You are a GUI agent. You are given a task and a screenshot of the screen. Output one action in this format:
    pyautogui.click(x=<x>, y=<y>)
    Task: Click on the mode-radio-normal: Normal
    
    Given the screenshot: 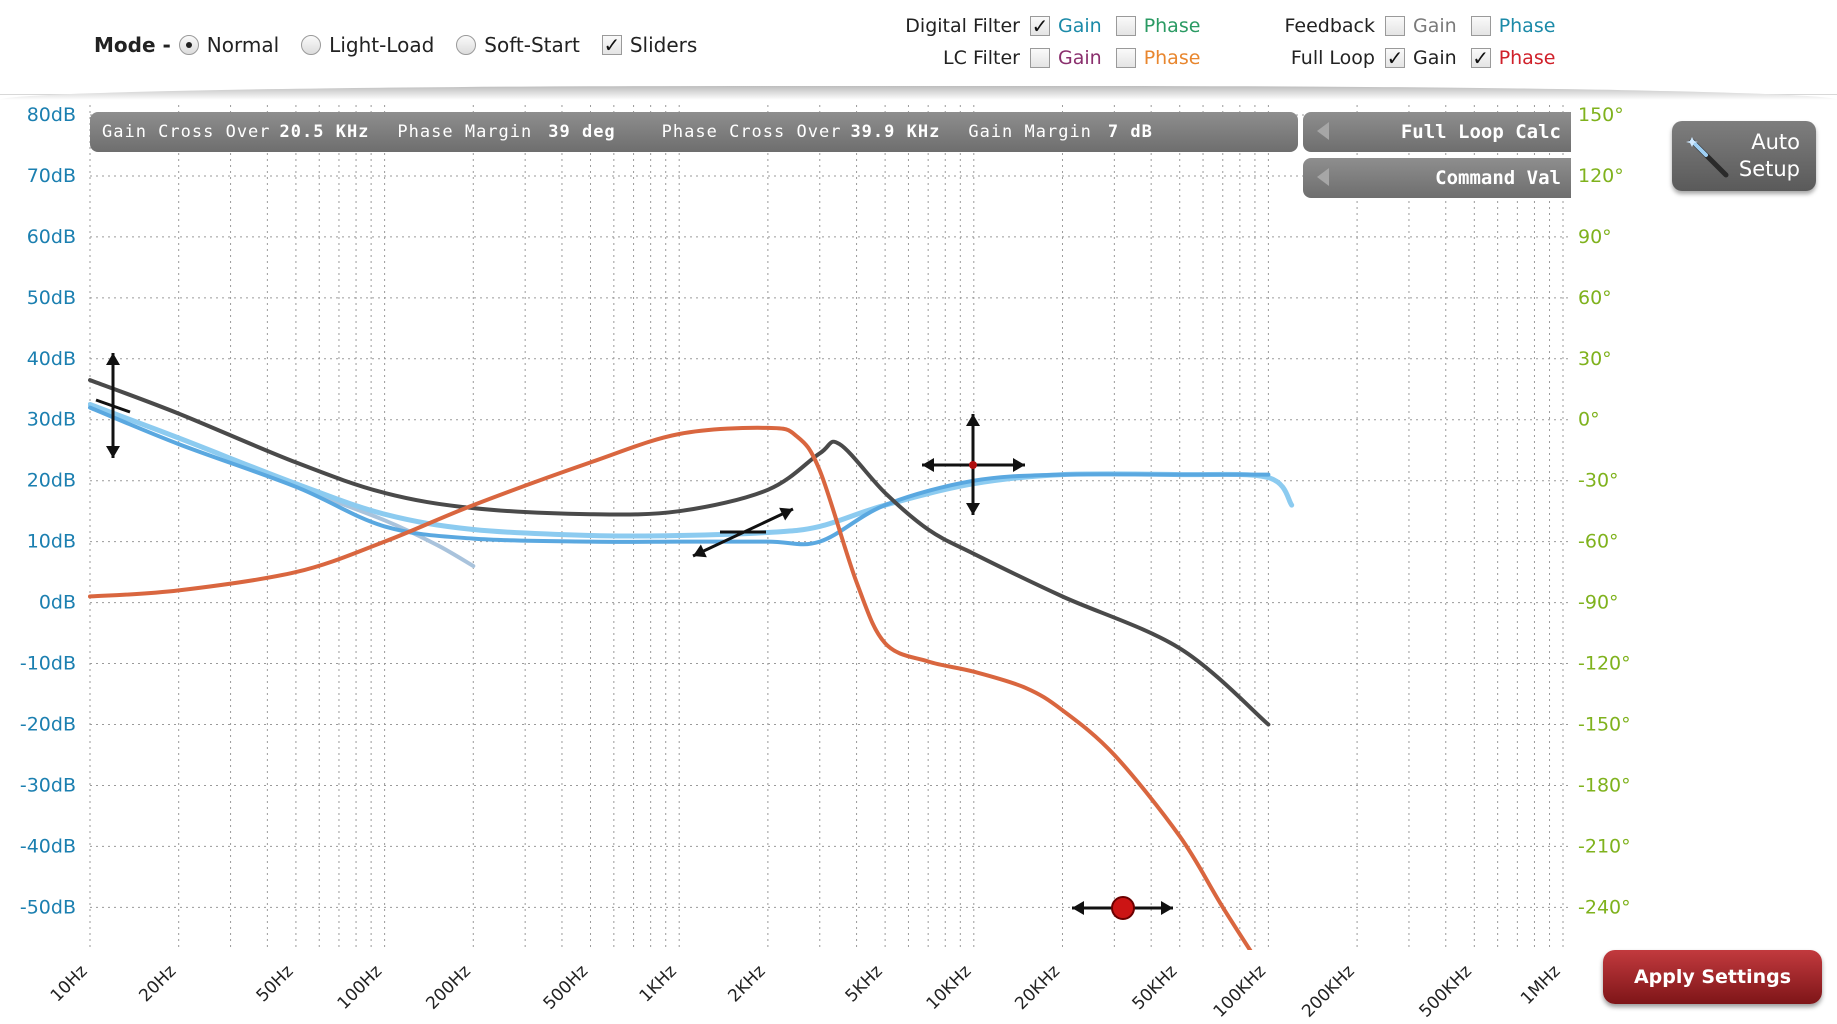 What is the action you would take?
    pyautogui.click(x=229, y=45)
    